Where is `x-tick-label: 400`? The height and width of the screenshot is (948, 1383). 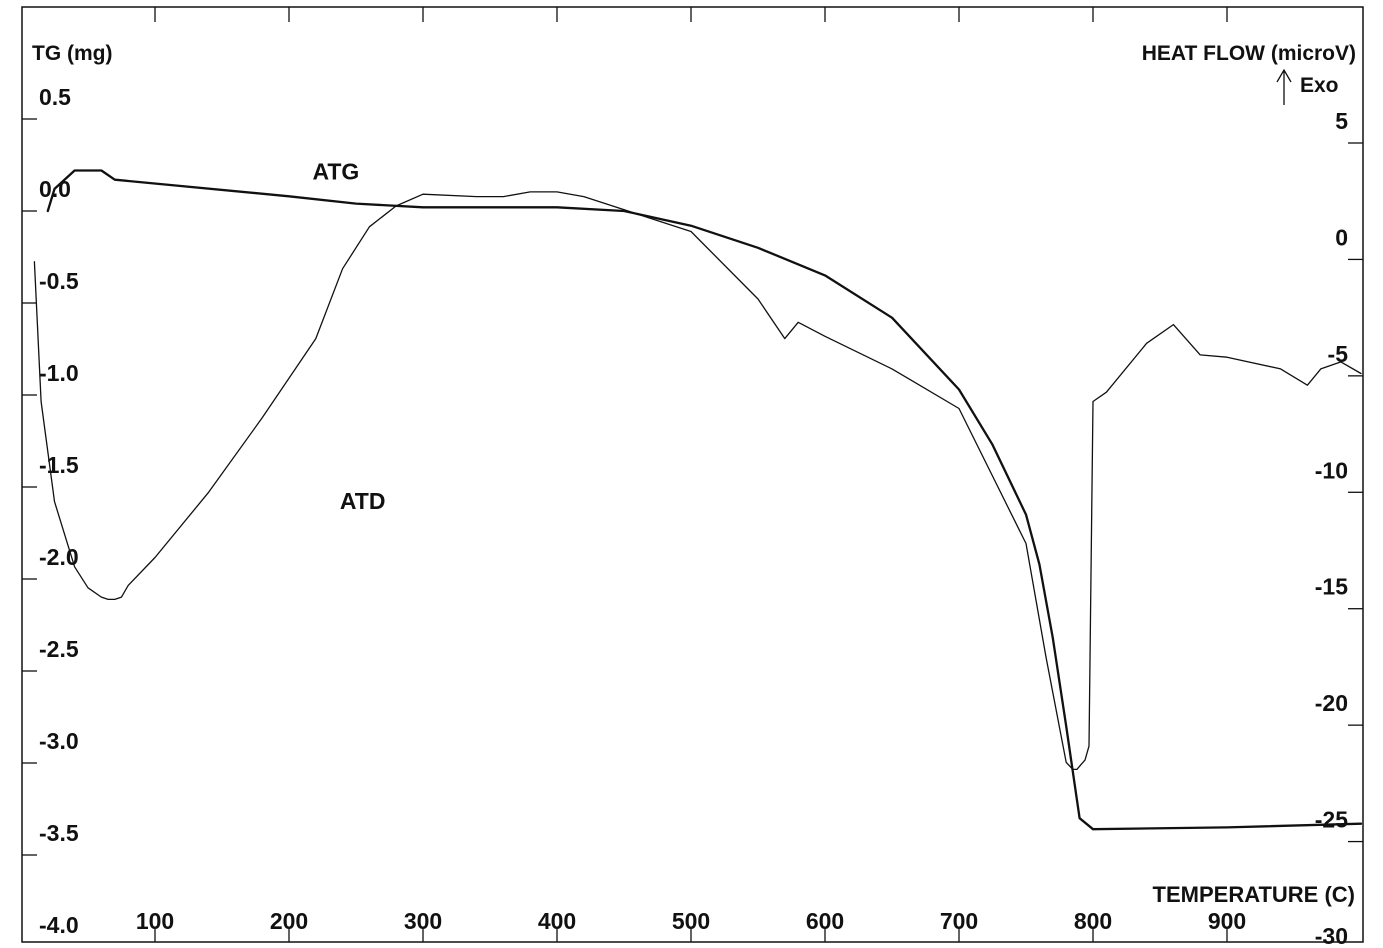 x-tick-label: 400 is located at coordinates (557, 921).